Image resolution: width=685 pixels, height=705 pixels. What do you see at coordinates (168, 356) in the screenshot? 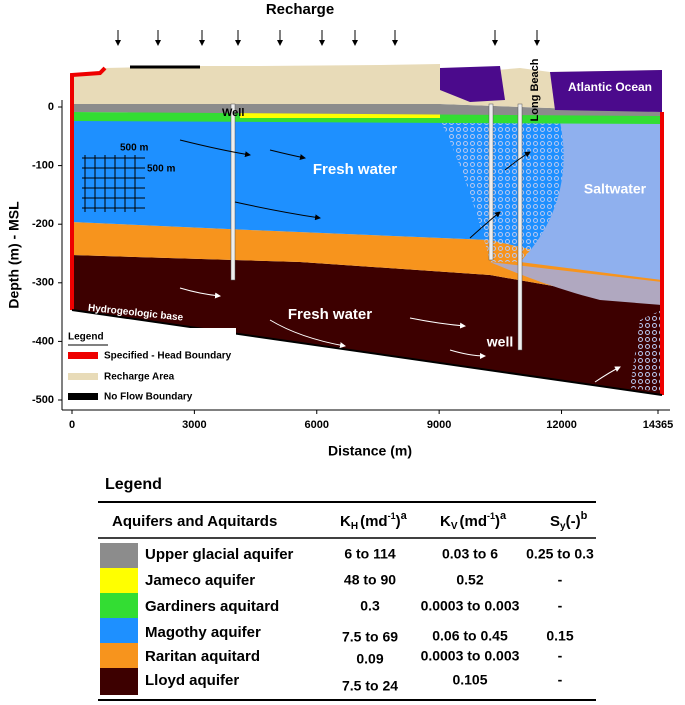
I see `legend-item: Specified - Head Boundary` at bounding box center [168, 356].